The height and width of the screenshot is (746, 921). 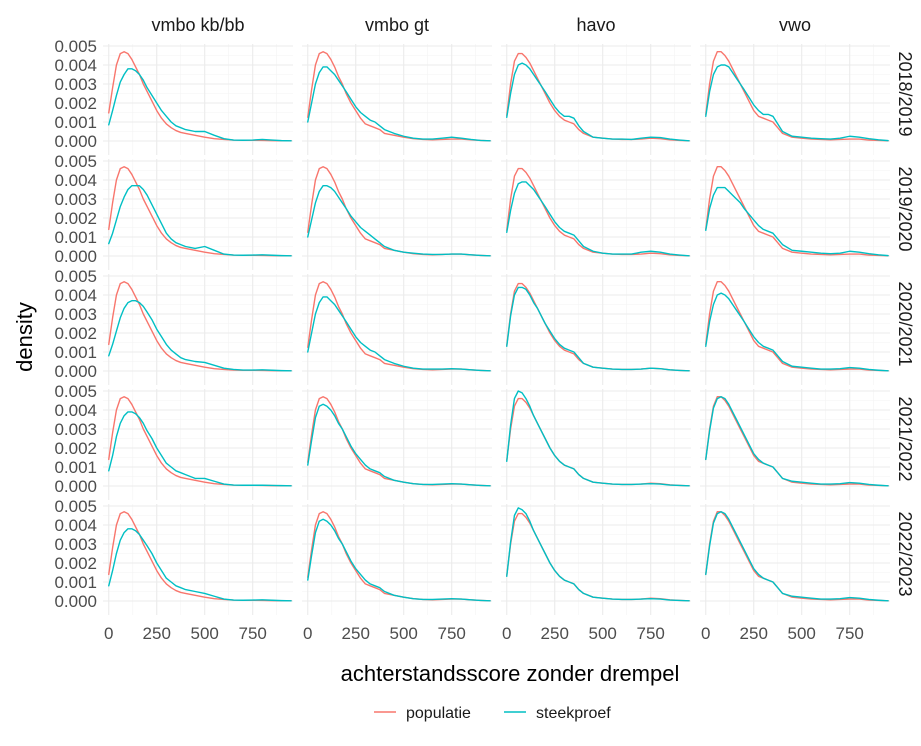 What do you see at coordinates (197, 25) in the screenshot?
I see `column-strip-label: vmbo kb/bb` at bounding box center [197, 25].